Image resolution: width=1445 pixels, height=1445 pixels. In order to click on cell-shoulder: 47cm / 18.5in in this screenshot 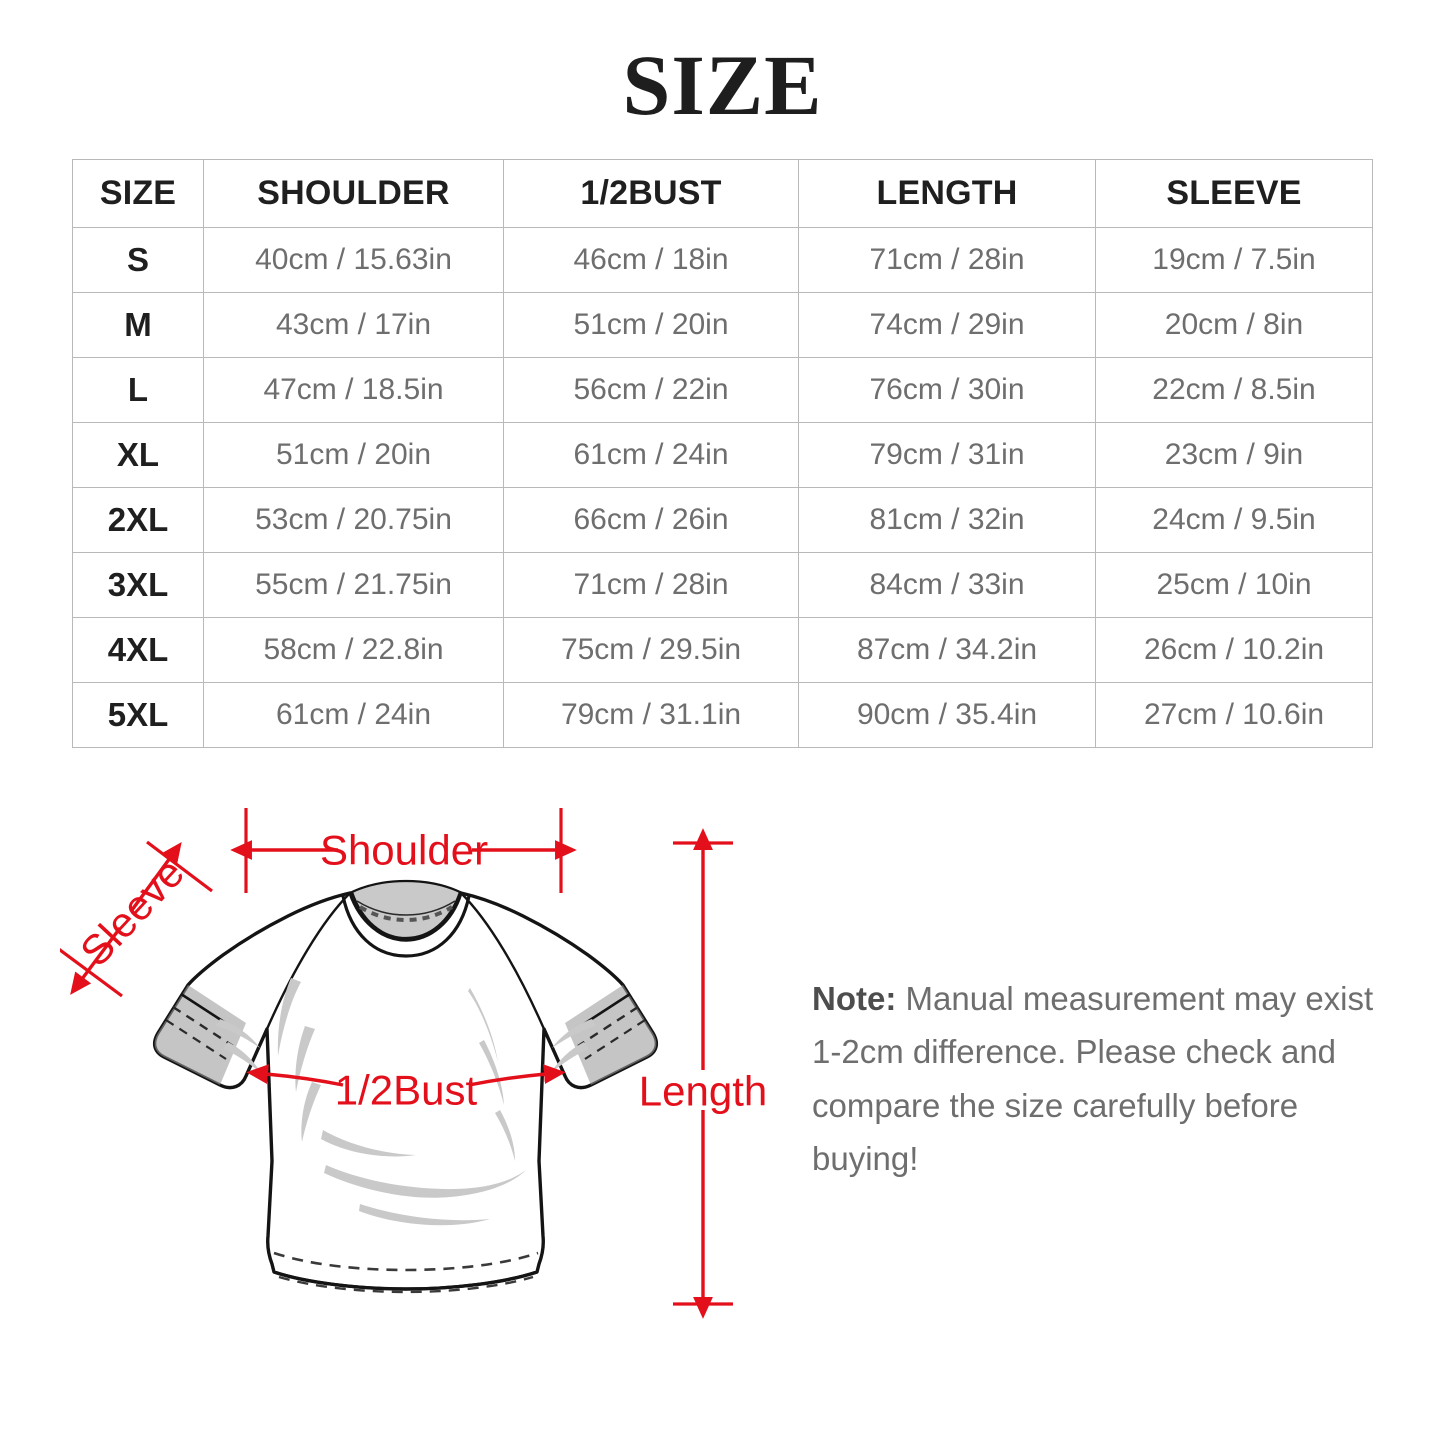, I will do `click(353, 390)`.